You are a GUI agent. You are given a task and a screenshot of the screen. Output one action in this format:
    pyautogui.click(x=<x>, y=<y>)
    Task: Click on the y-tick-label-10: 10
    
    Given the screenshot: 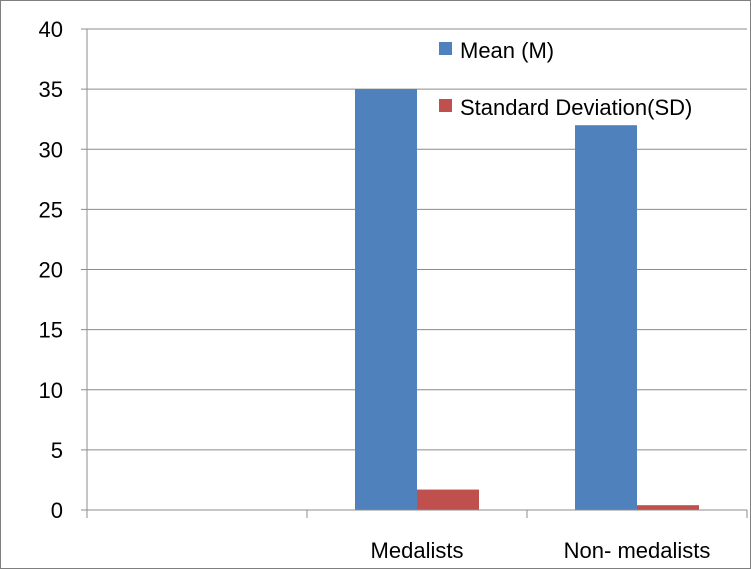 What is the action you would take?
    pyautogui.click(x=51, y=390)
    